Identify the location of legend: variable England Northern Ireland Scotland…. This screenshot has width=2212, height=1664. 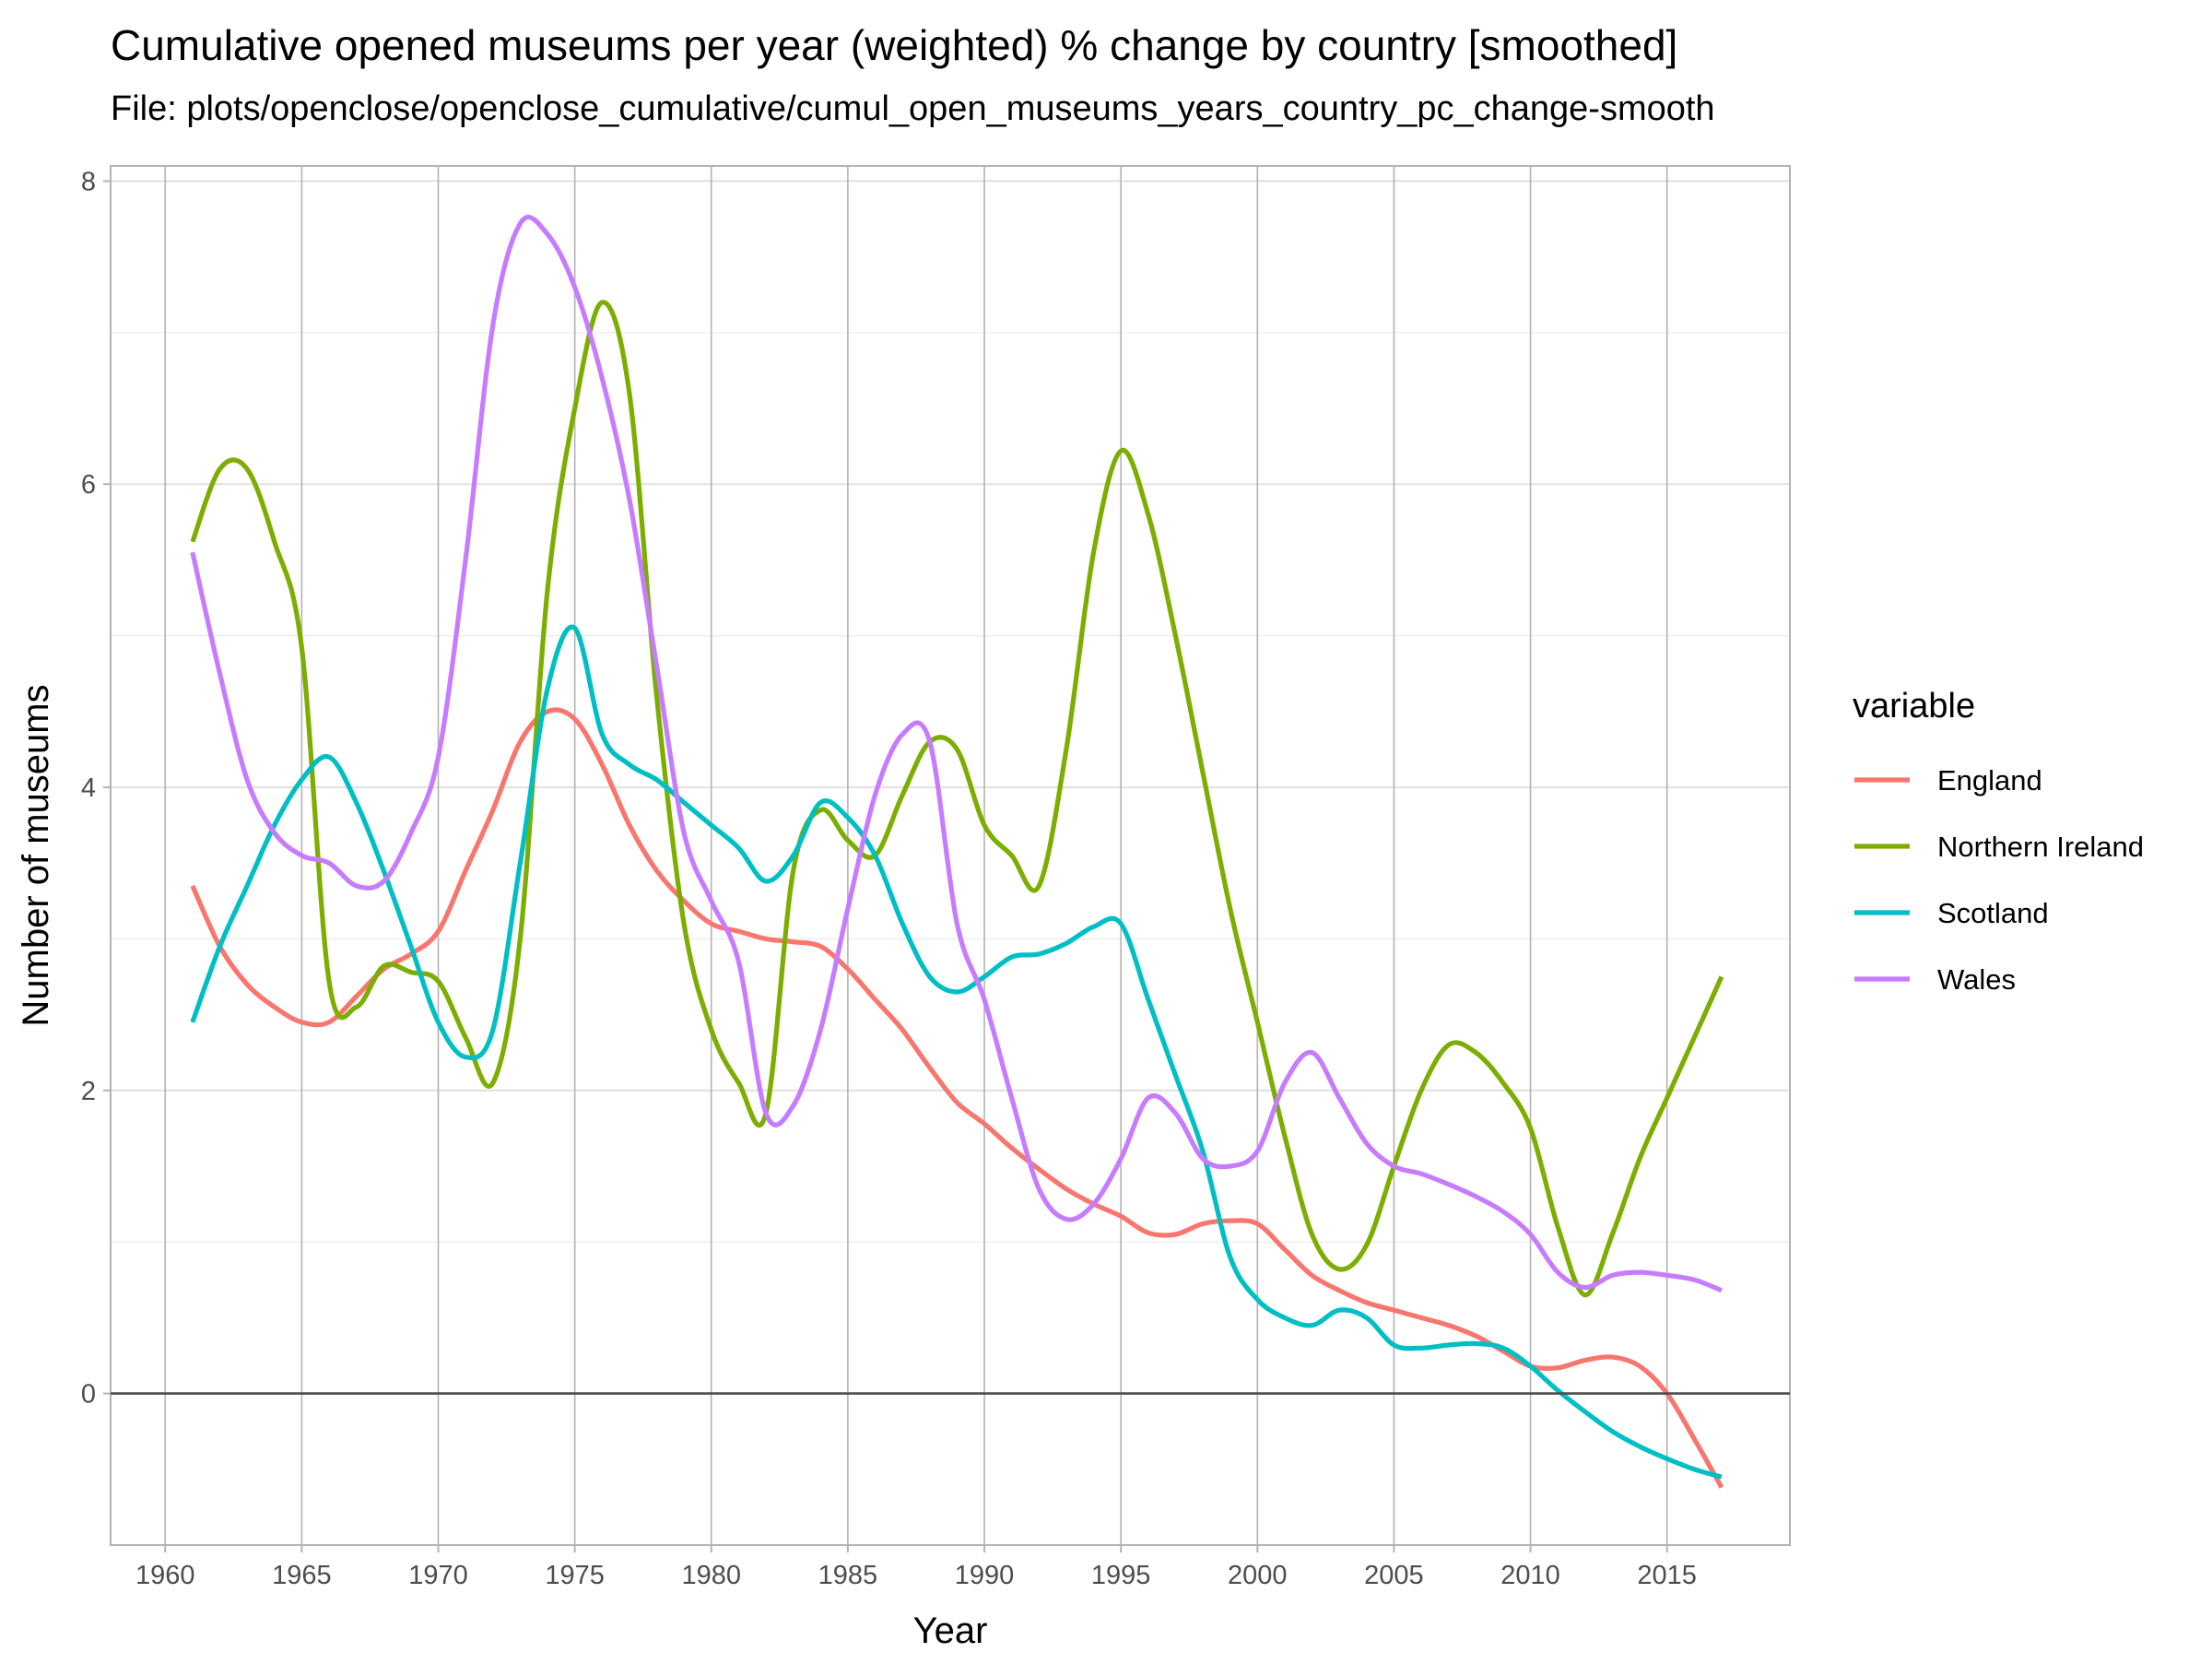
(1998, 841).